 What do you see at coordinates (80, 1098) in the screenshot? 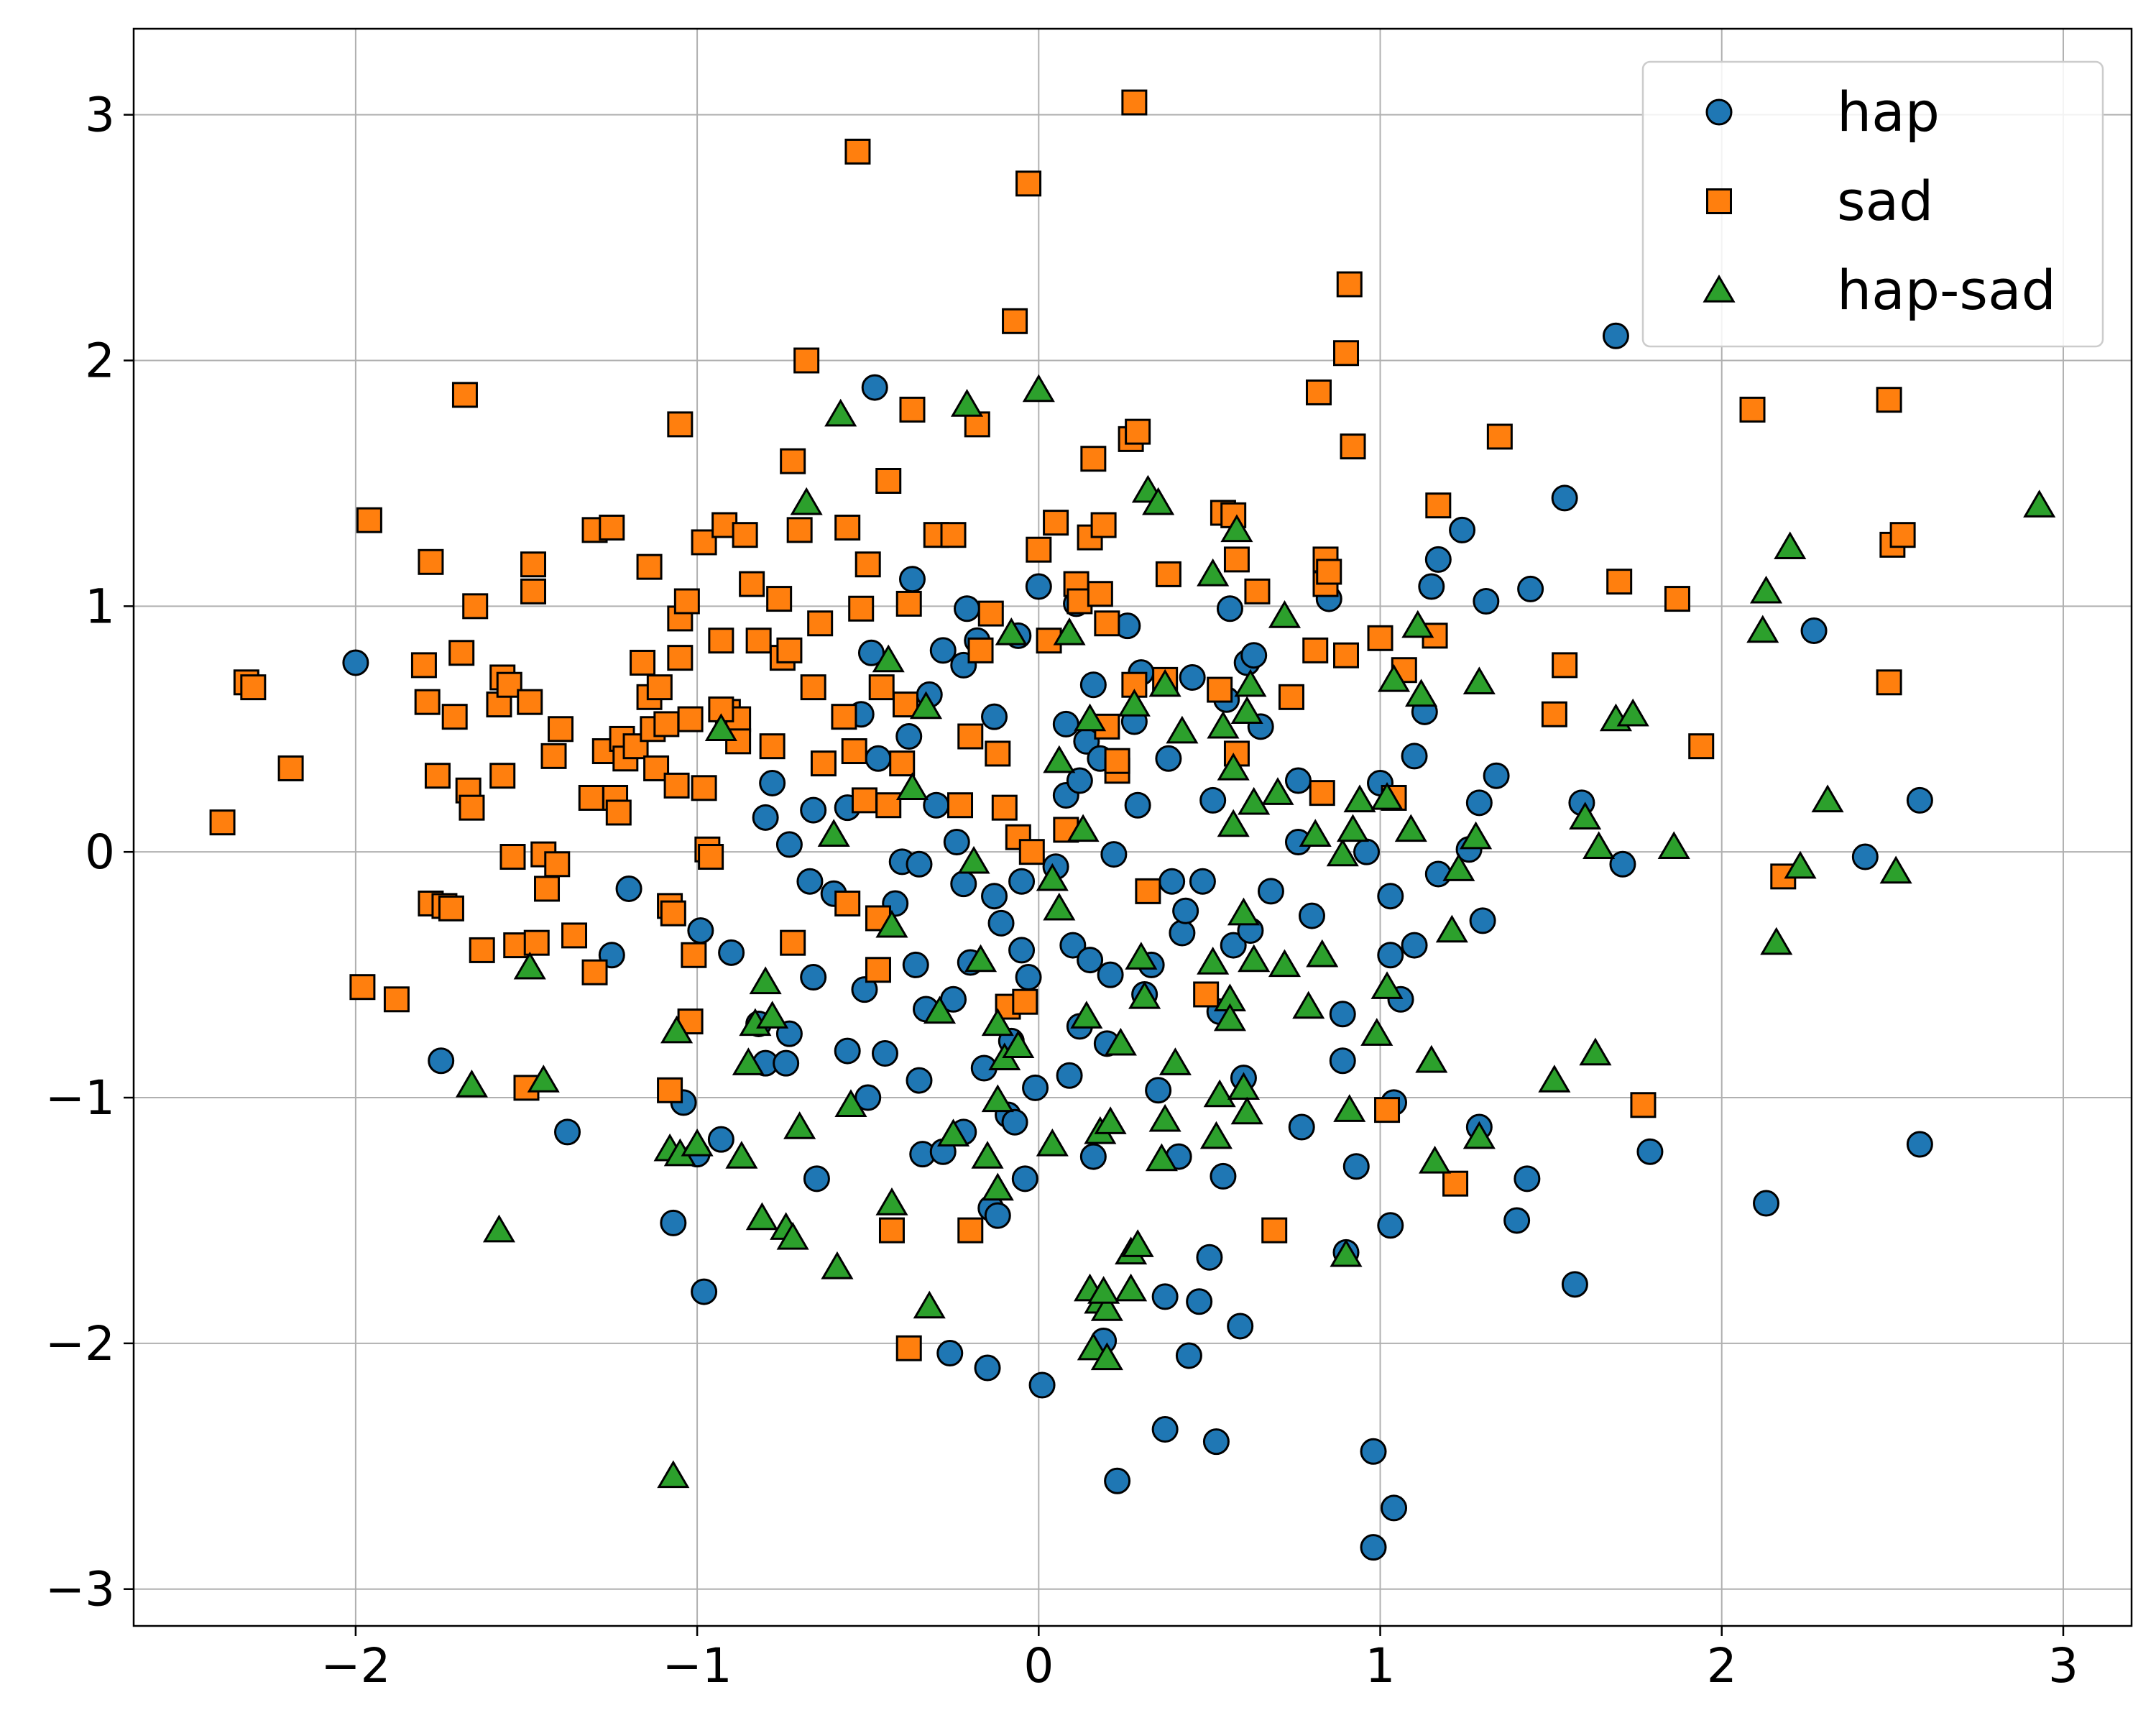
I see `y-tick-label: −1` at bounding box center [80, 1098].